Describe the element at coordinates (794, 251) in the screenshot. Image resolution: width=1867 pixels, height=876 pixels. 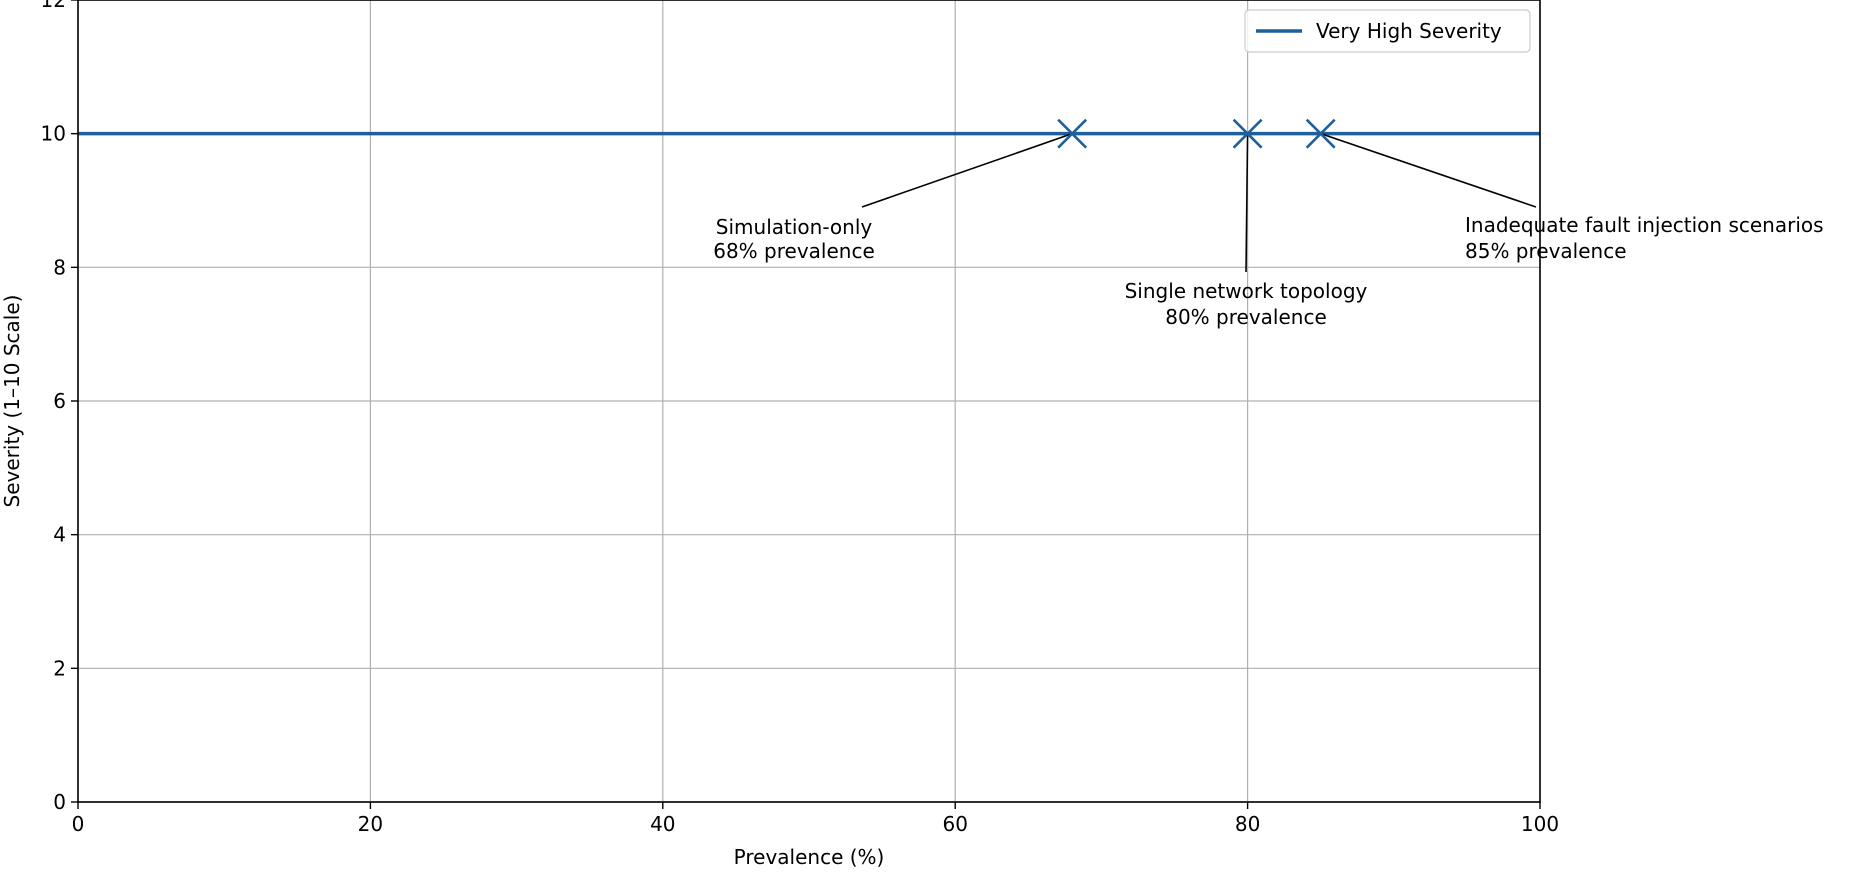
I see `annotation-label-prevalence: 68% prevalence` at that location.